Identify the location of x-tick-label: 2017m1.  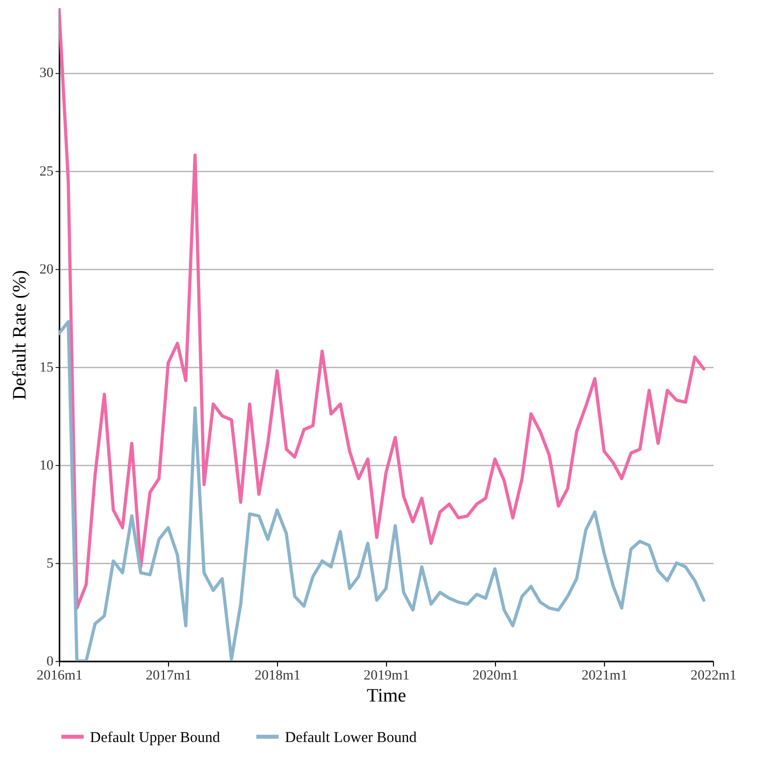
(169, 676).